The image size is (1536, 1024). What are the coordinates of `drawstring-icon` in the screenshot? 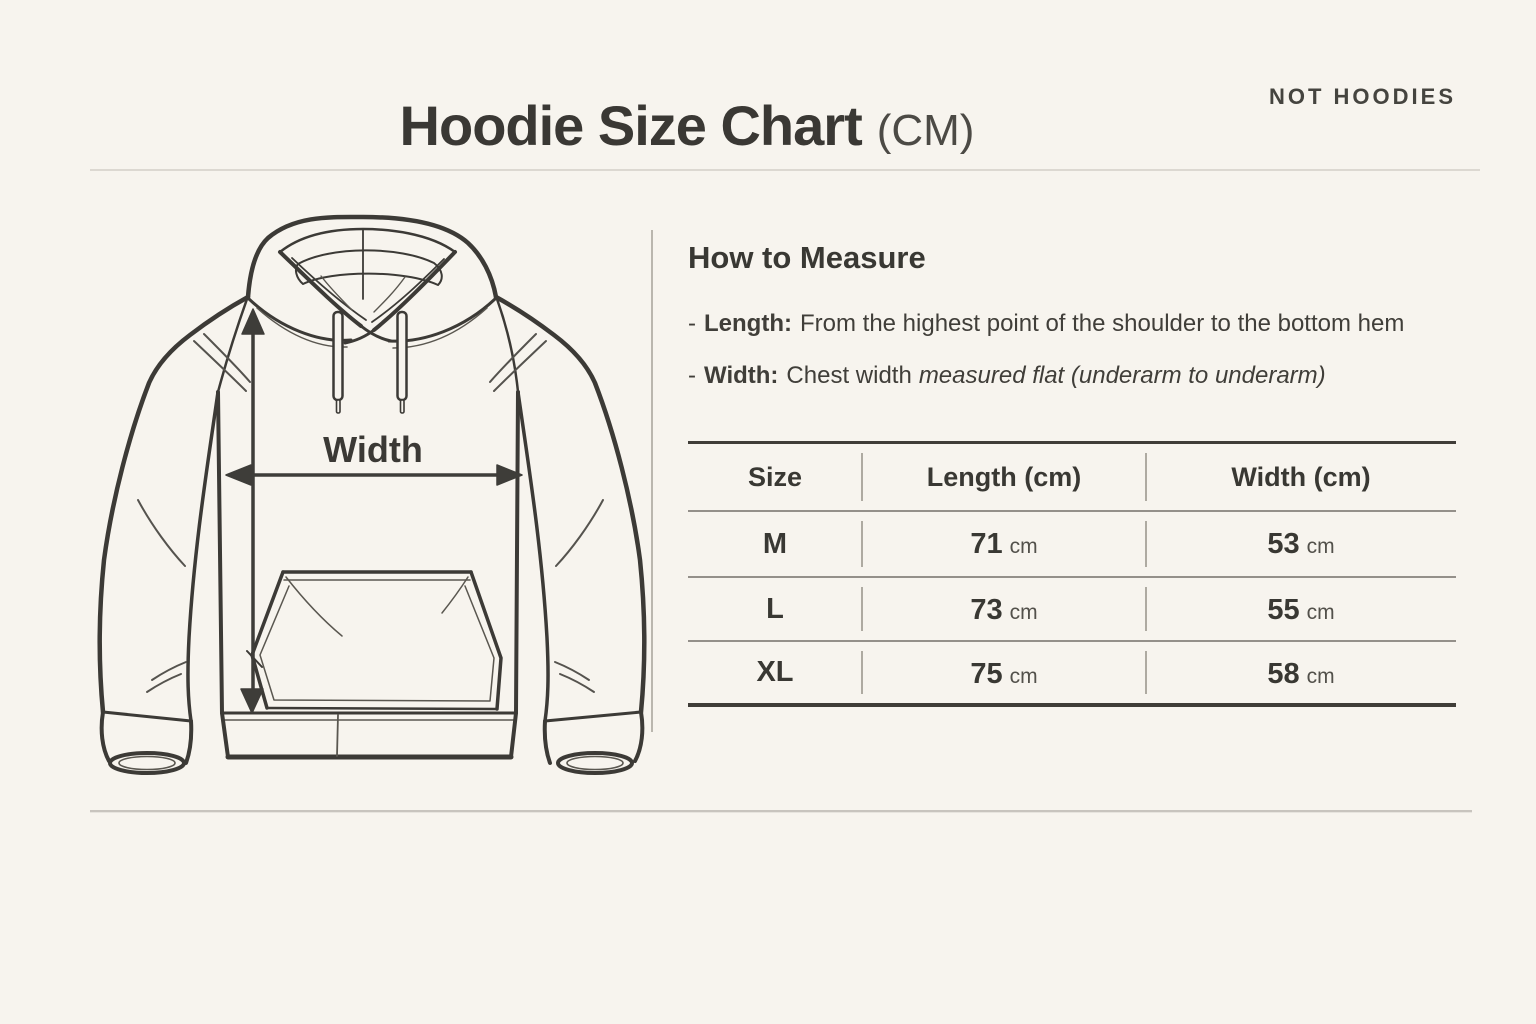 It's located at (370, 362).